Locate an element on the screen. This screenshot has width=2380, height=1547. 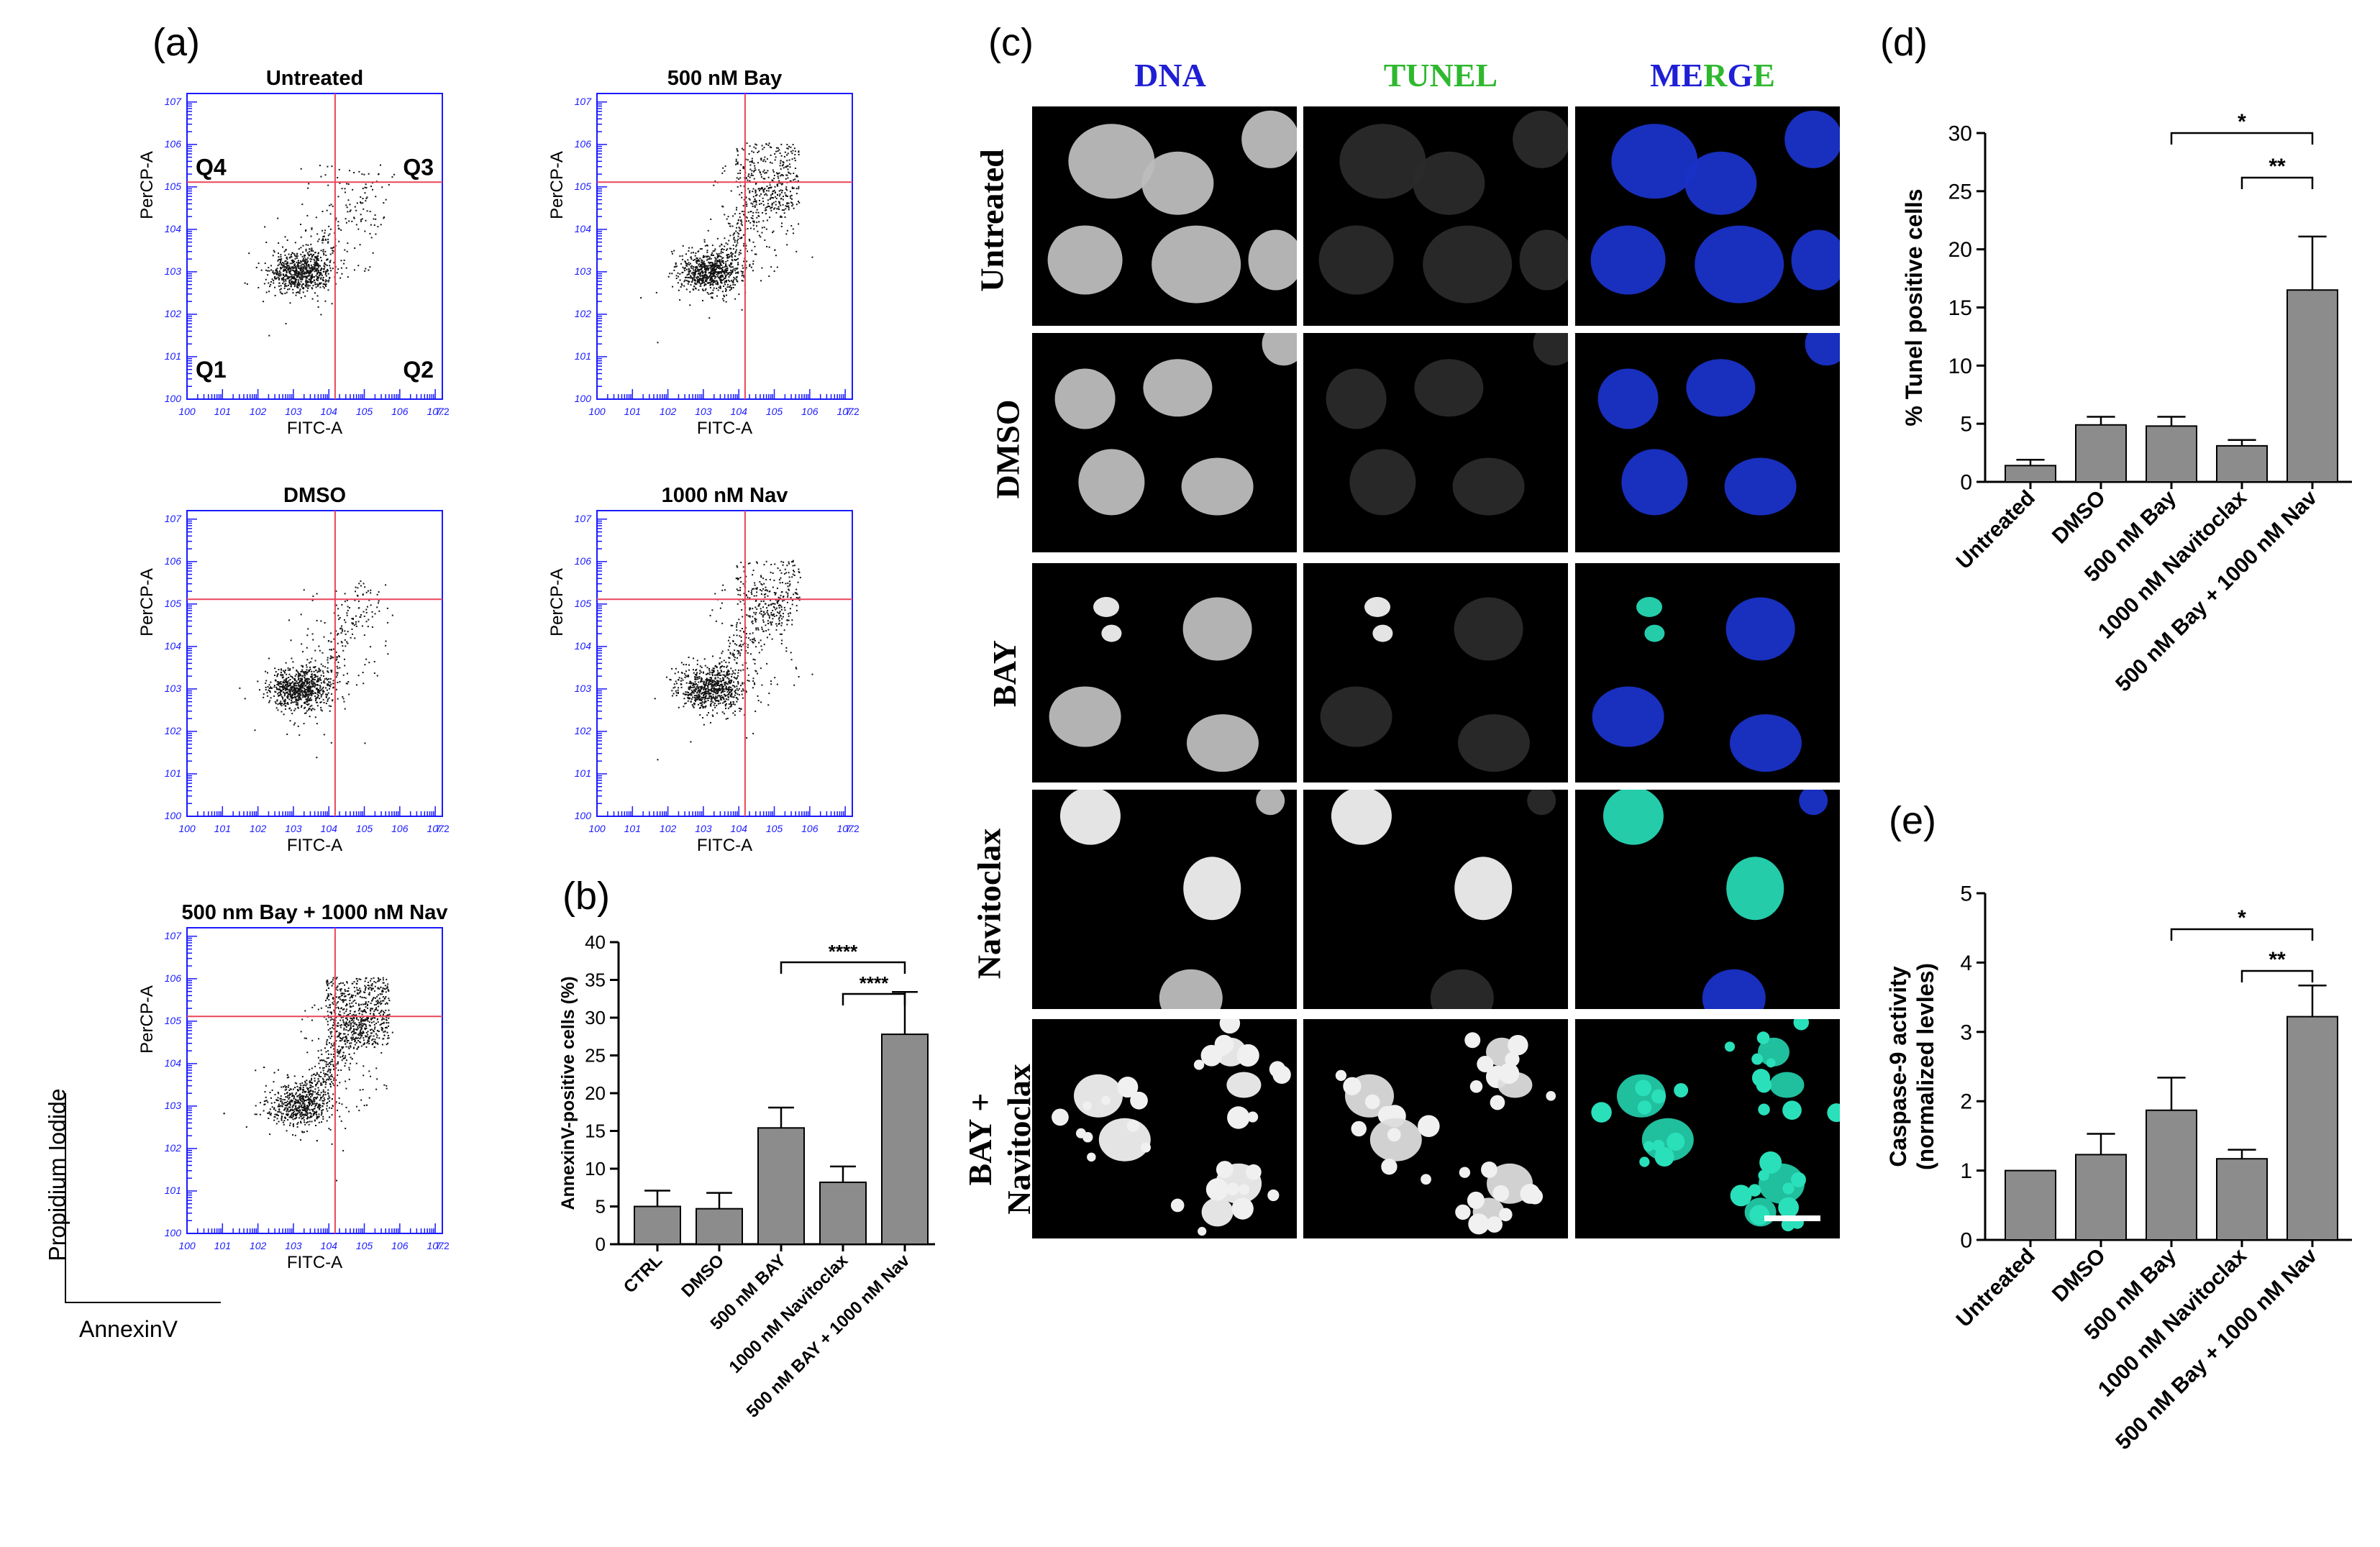
significance-label: ** is located at coordinates (2277, 166).